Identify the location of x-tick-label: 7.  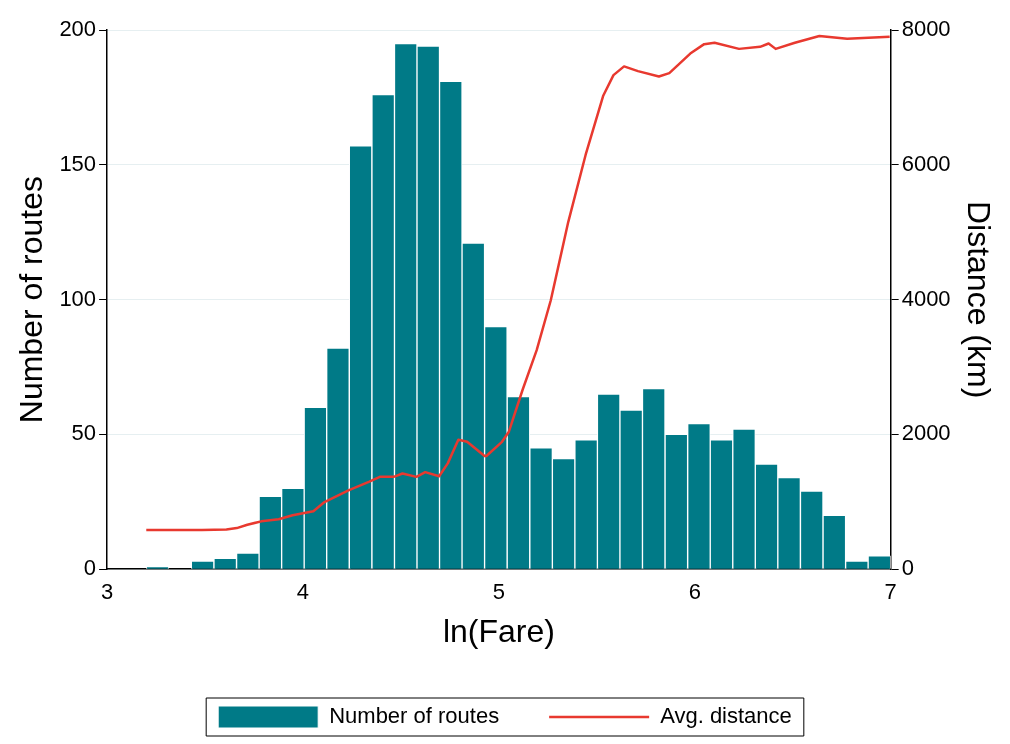
(890, 592).